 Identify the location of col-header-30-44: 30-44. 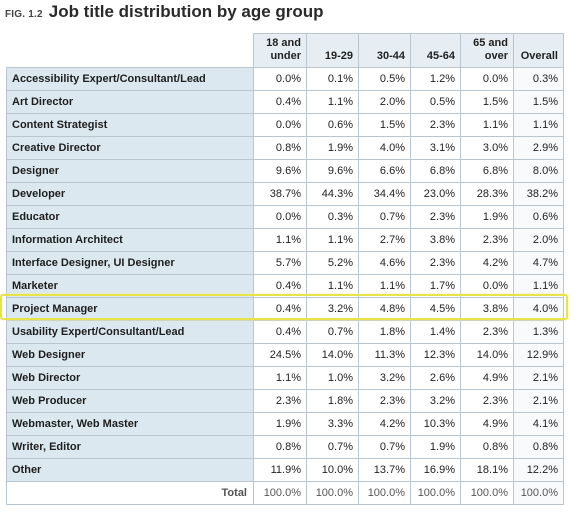
(384, 50).